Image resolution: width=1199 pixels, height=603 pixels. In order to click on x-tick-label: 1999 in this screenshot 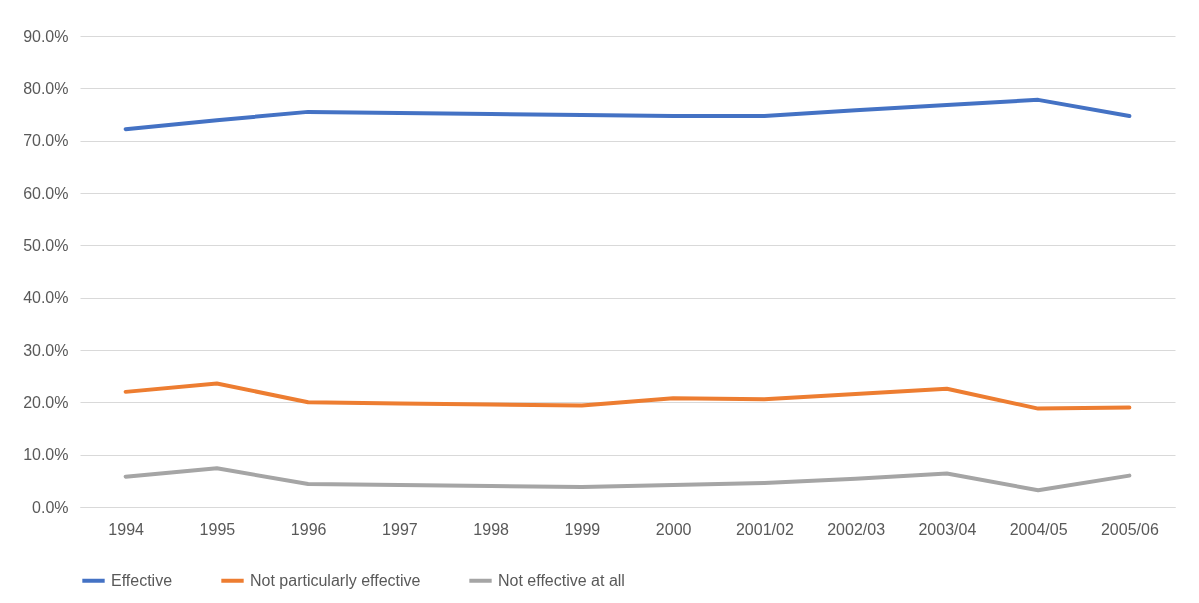, I will do `click(582, 529)`.